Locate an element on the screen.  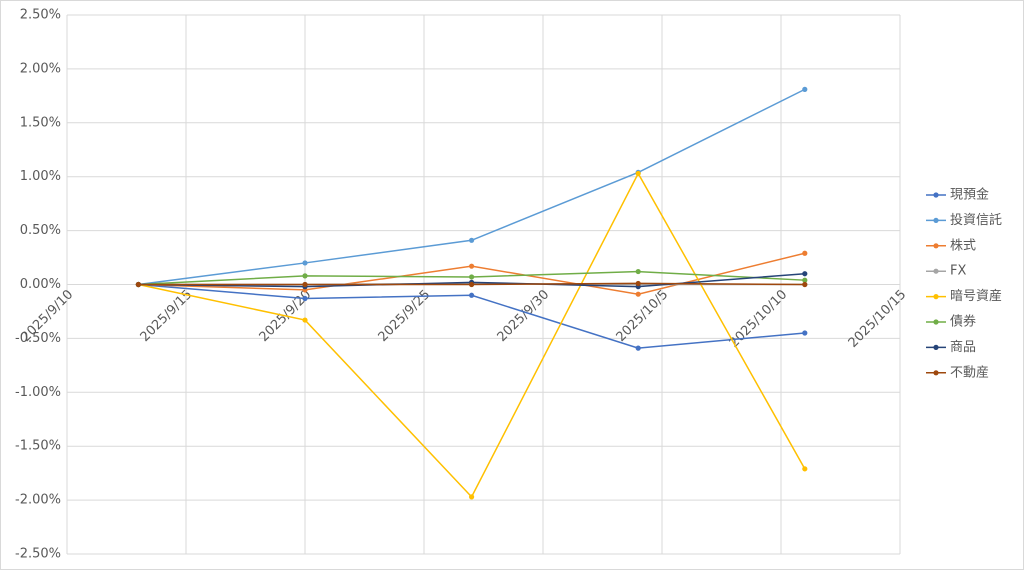
legend-label: 投資信託 is located at coordinates (976, 220).